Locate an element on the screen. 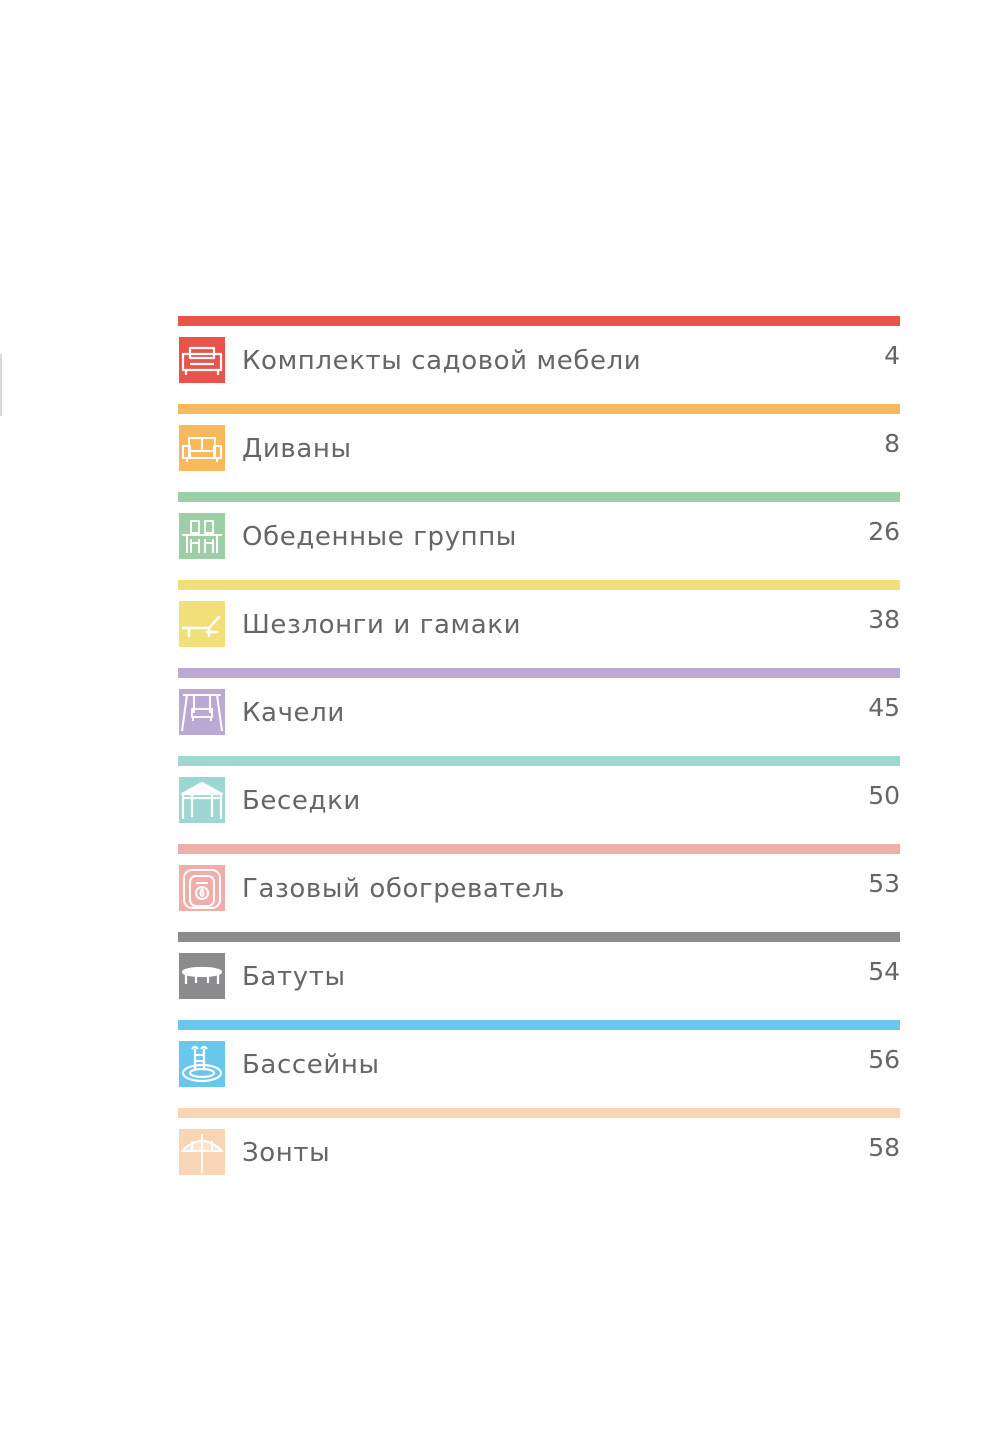 The image size is (1000, 1450). toc-entry-gazebos: Беседки 50 is located at coordinates (539, 800).